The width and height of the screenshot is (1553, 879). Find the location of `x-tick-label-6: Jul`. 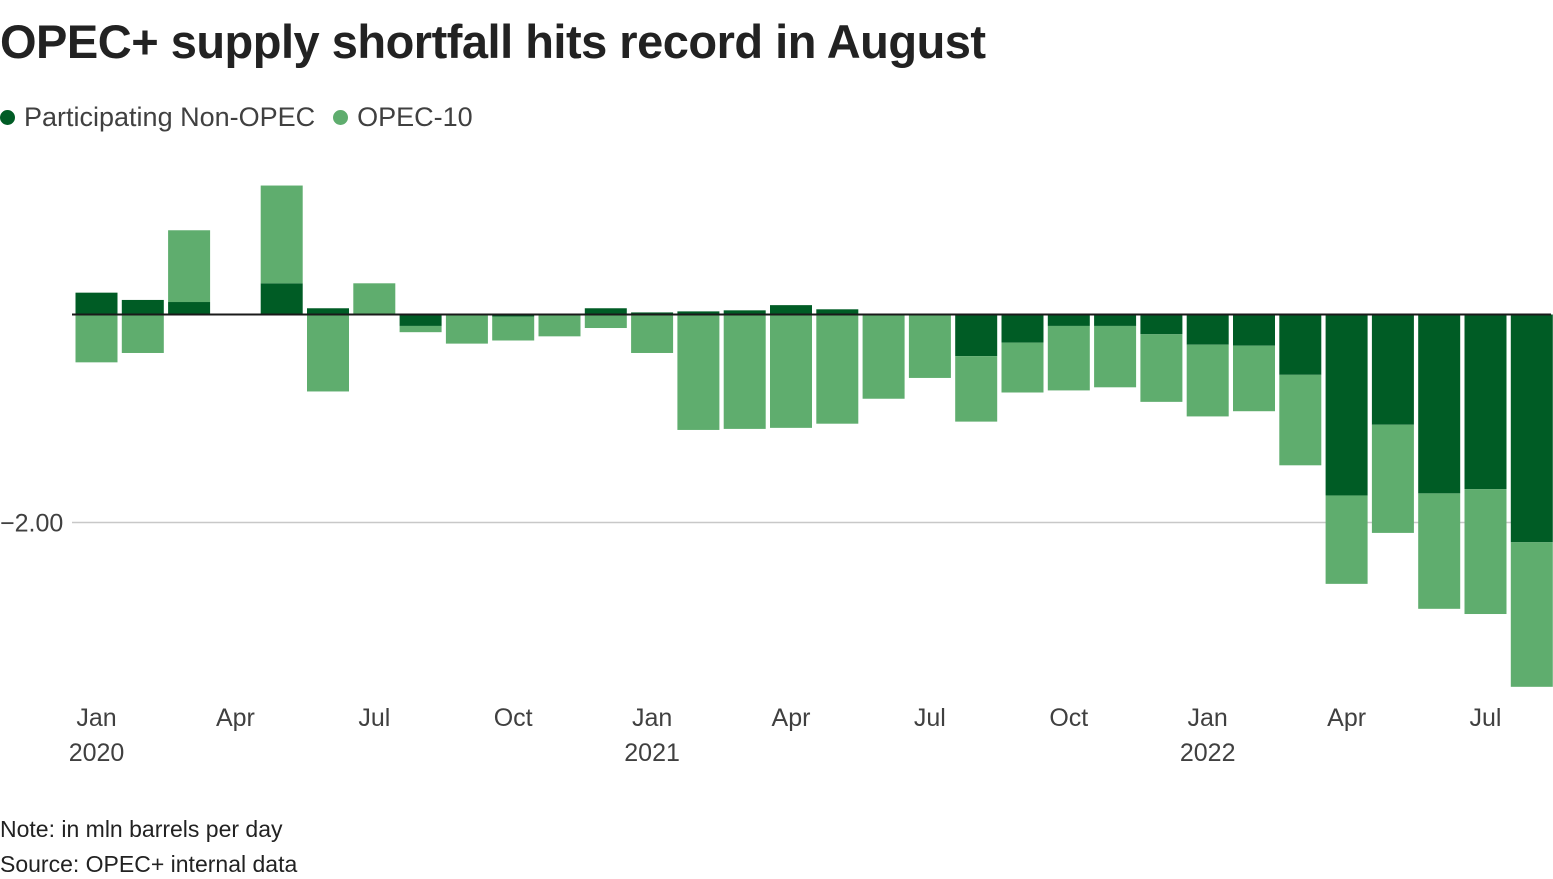

x-tick-label-6: Jul is located at coordinates (930, 718).